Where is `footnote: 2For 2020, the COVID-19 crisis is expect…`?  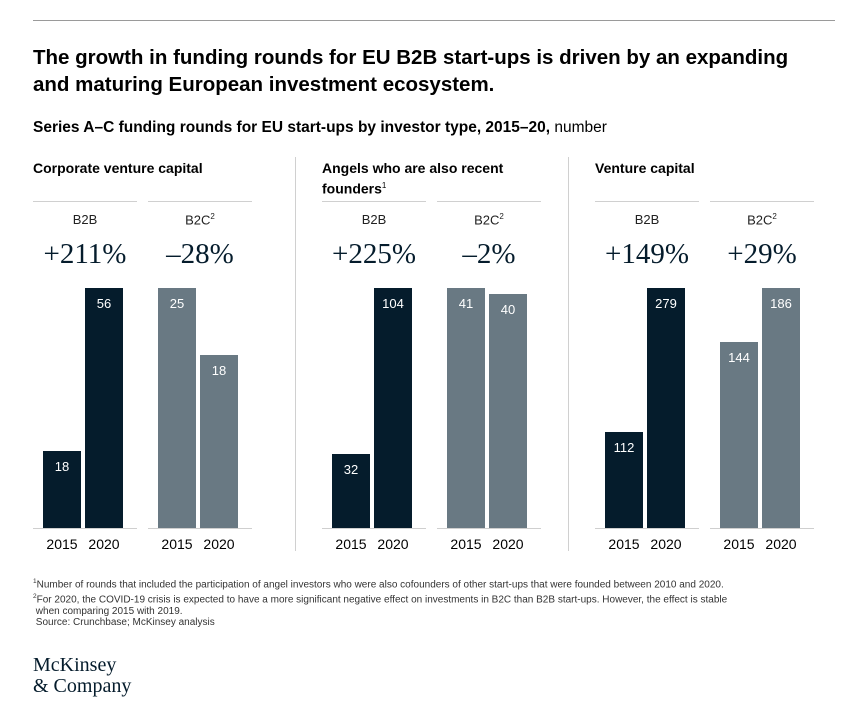
footnote: 2For 2020, the COVID-19 crisis is expect… is located at coordinates (433, 604).